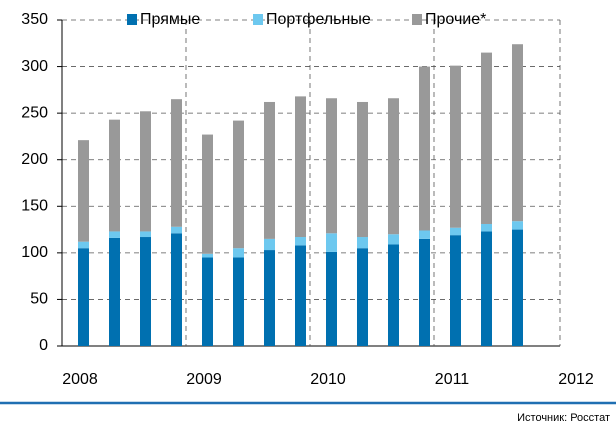 Image resolution: width=616 pixels, height=426 pixels. Describe the element at coordinates (34, 159) in the screenshot. I see `y-tick-label: 200` at that location.